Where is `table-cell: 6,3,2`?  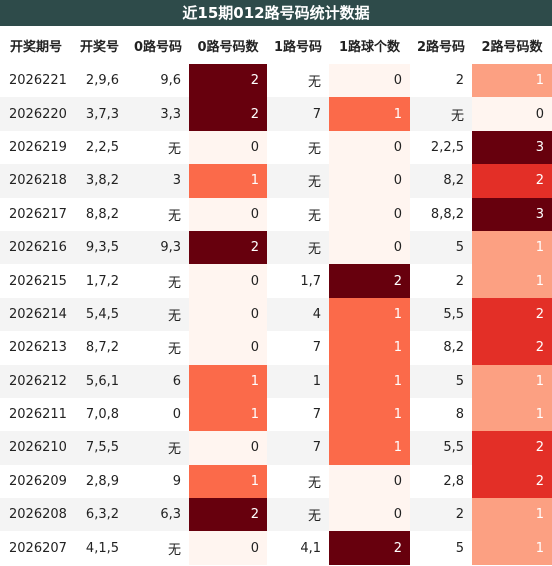 table-cell: 6,3,2 is located at coordinates (99, 515).